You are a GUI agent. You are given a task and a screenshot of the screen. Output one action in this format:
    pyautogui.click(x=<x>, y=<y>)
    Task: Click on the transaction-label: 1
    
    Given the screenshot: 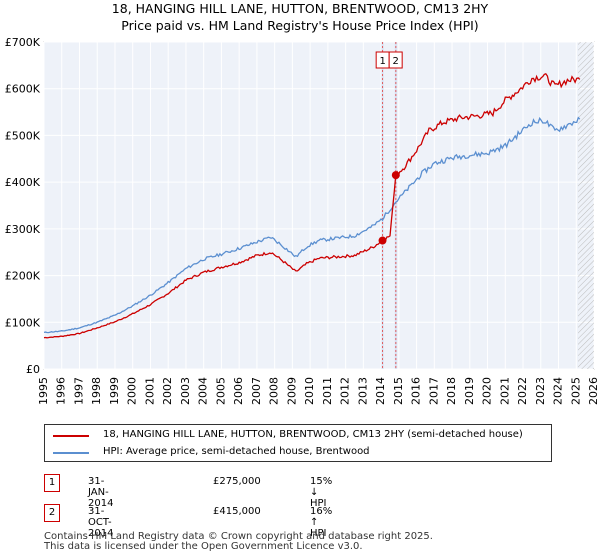 What is the action you would take?
    pyautogui.click(x=382, y=61)
    